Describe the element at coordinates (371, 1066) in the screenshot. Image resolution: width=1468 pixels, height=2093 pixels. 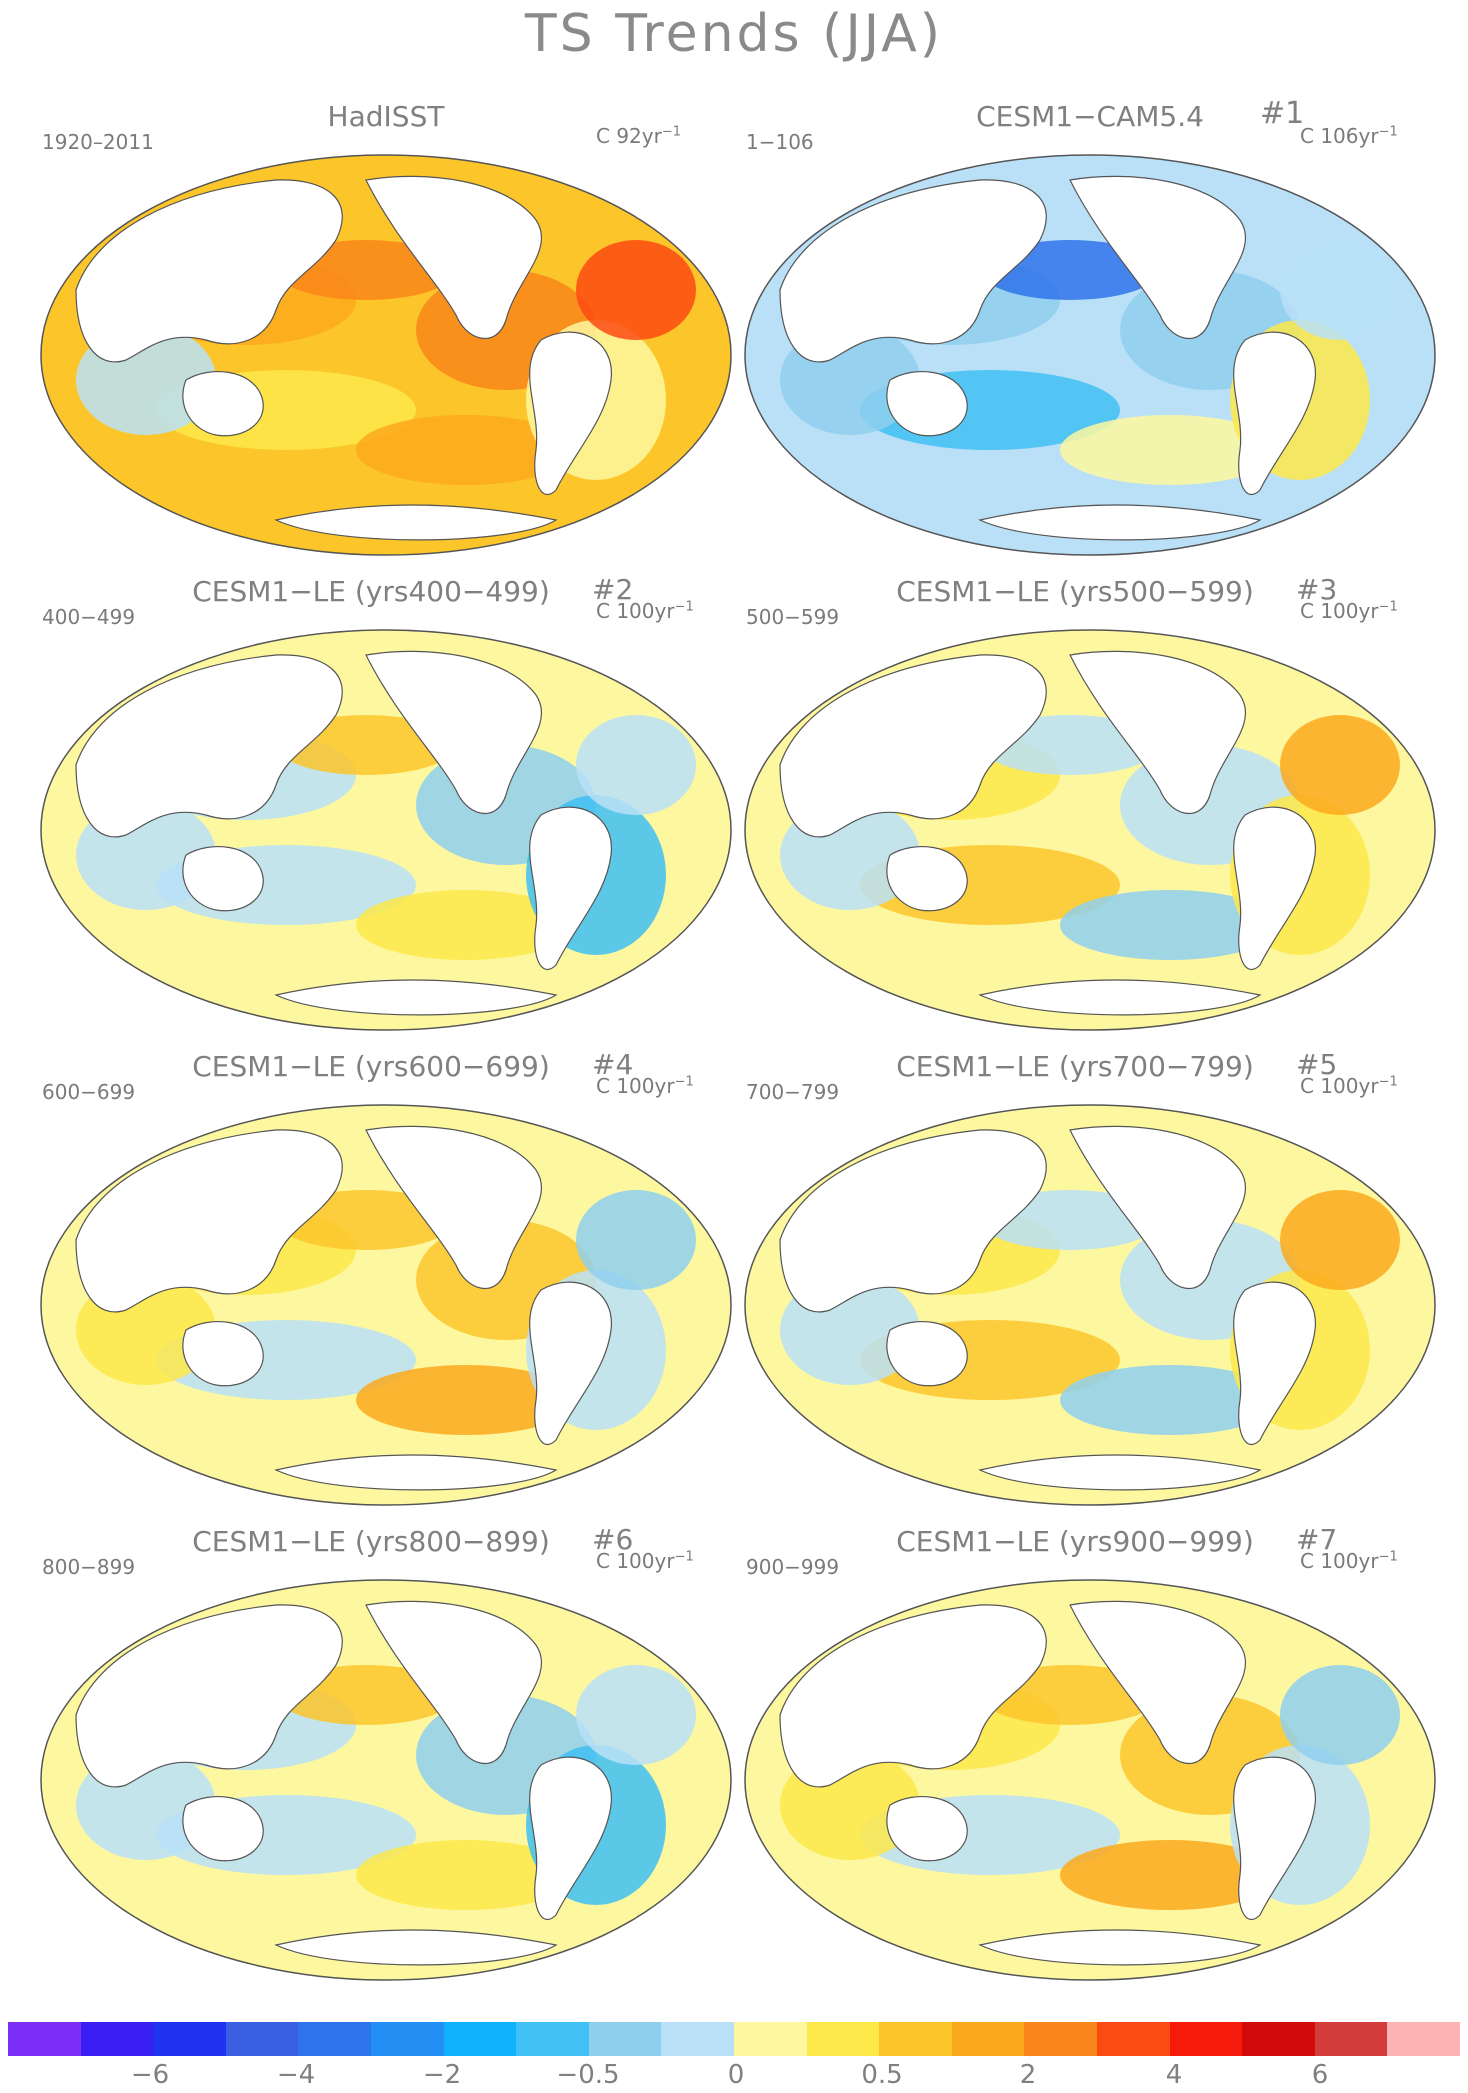
I see `panel-title: CESM1−LE (yrs600−699)` at that location.